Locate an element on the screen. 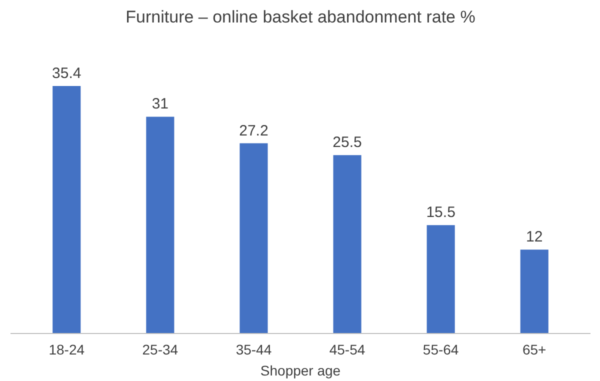  x-tick-label: 65+ is located at coordinates (534, 350).